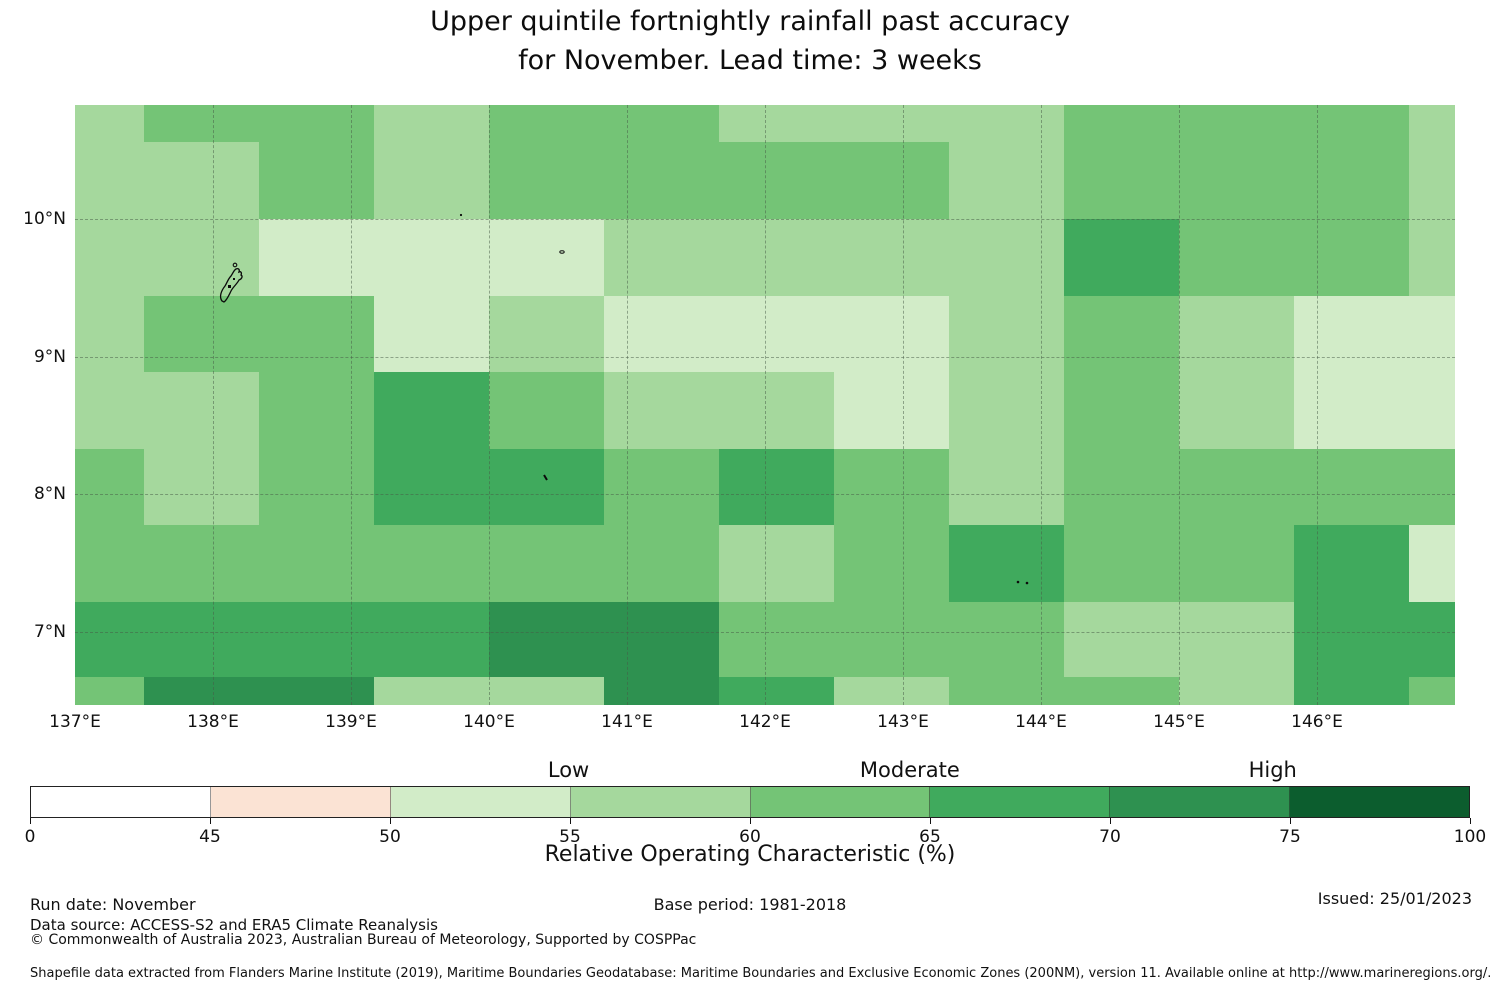 This screenshot has height=990, width=1500. I want to click on colorbar-tick-label: 55, so click(570, 837).